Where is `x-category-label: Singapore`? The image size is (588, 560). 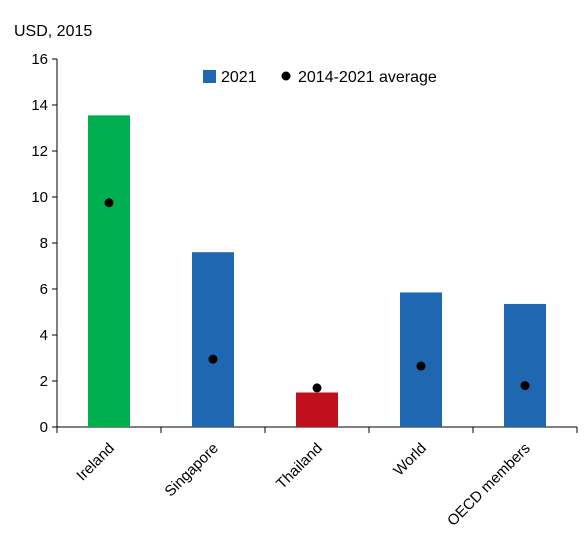 x-category-label: Singapore is located at coordinates (191, 470).